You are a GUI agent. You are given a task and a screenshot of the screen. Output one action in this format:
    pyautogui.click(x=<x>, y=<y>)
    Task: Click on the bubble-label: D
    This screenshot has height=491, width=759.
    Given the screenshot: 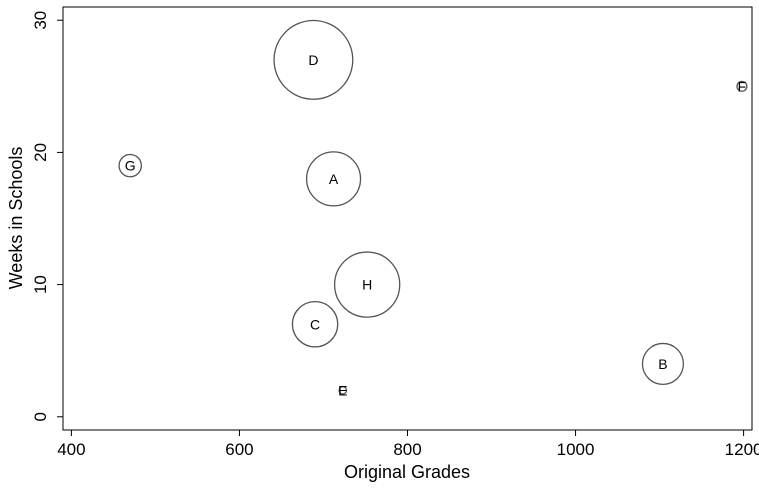 What is the action you would take?
    pyautogui.click(x=313, y=60)
    